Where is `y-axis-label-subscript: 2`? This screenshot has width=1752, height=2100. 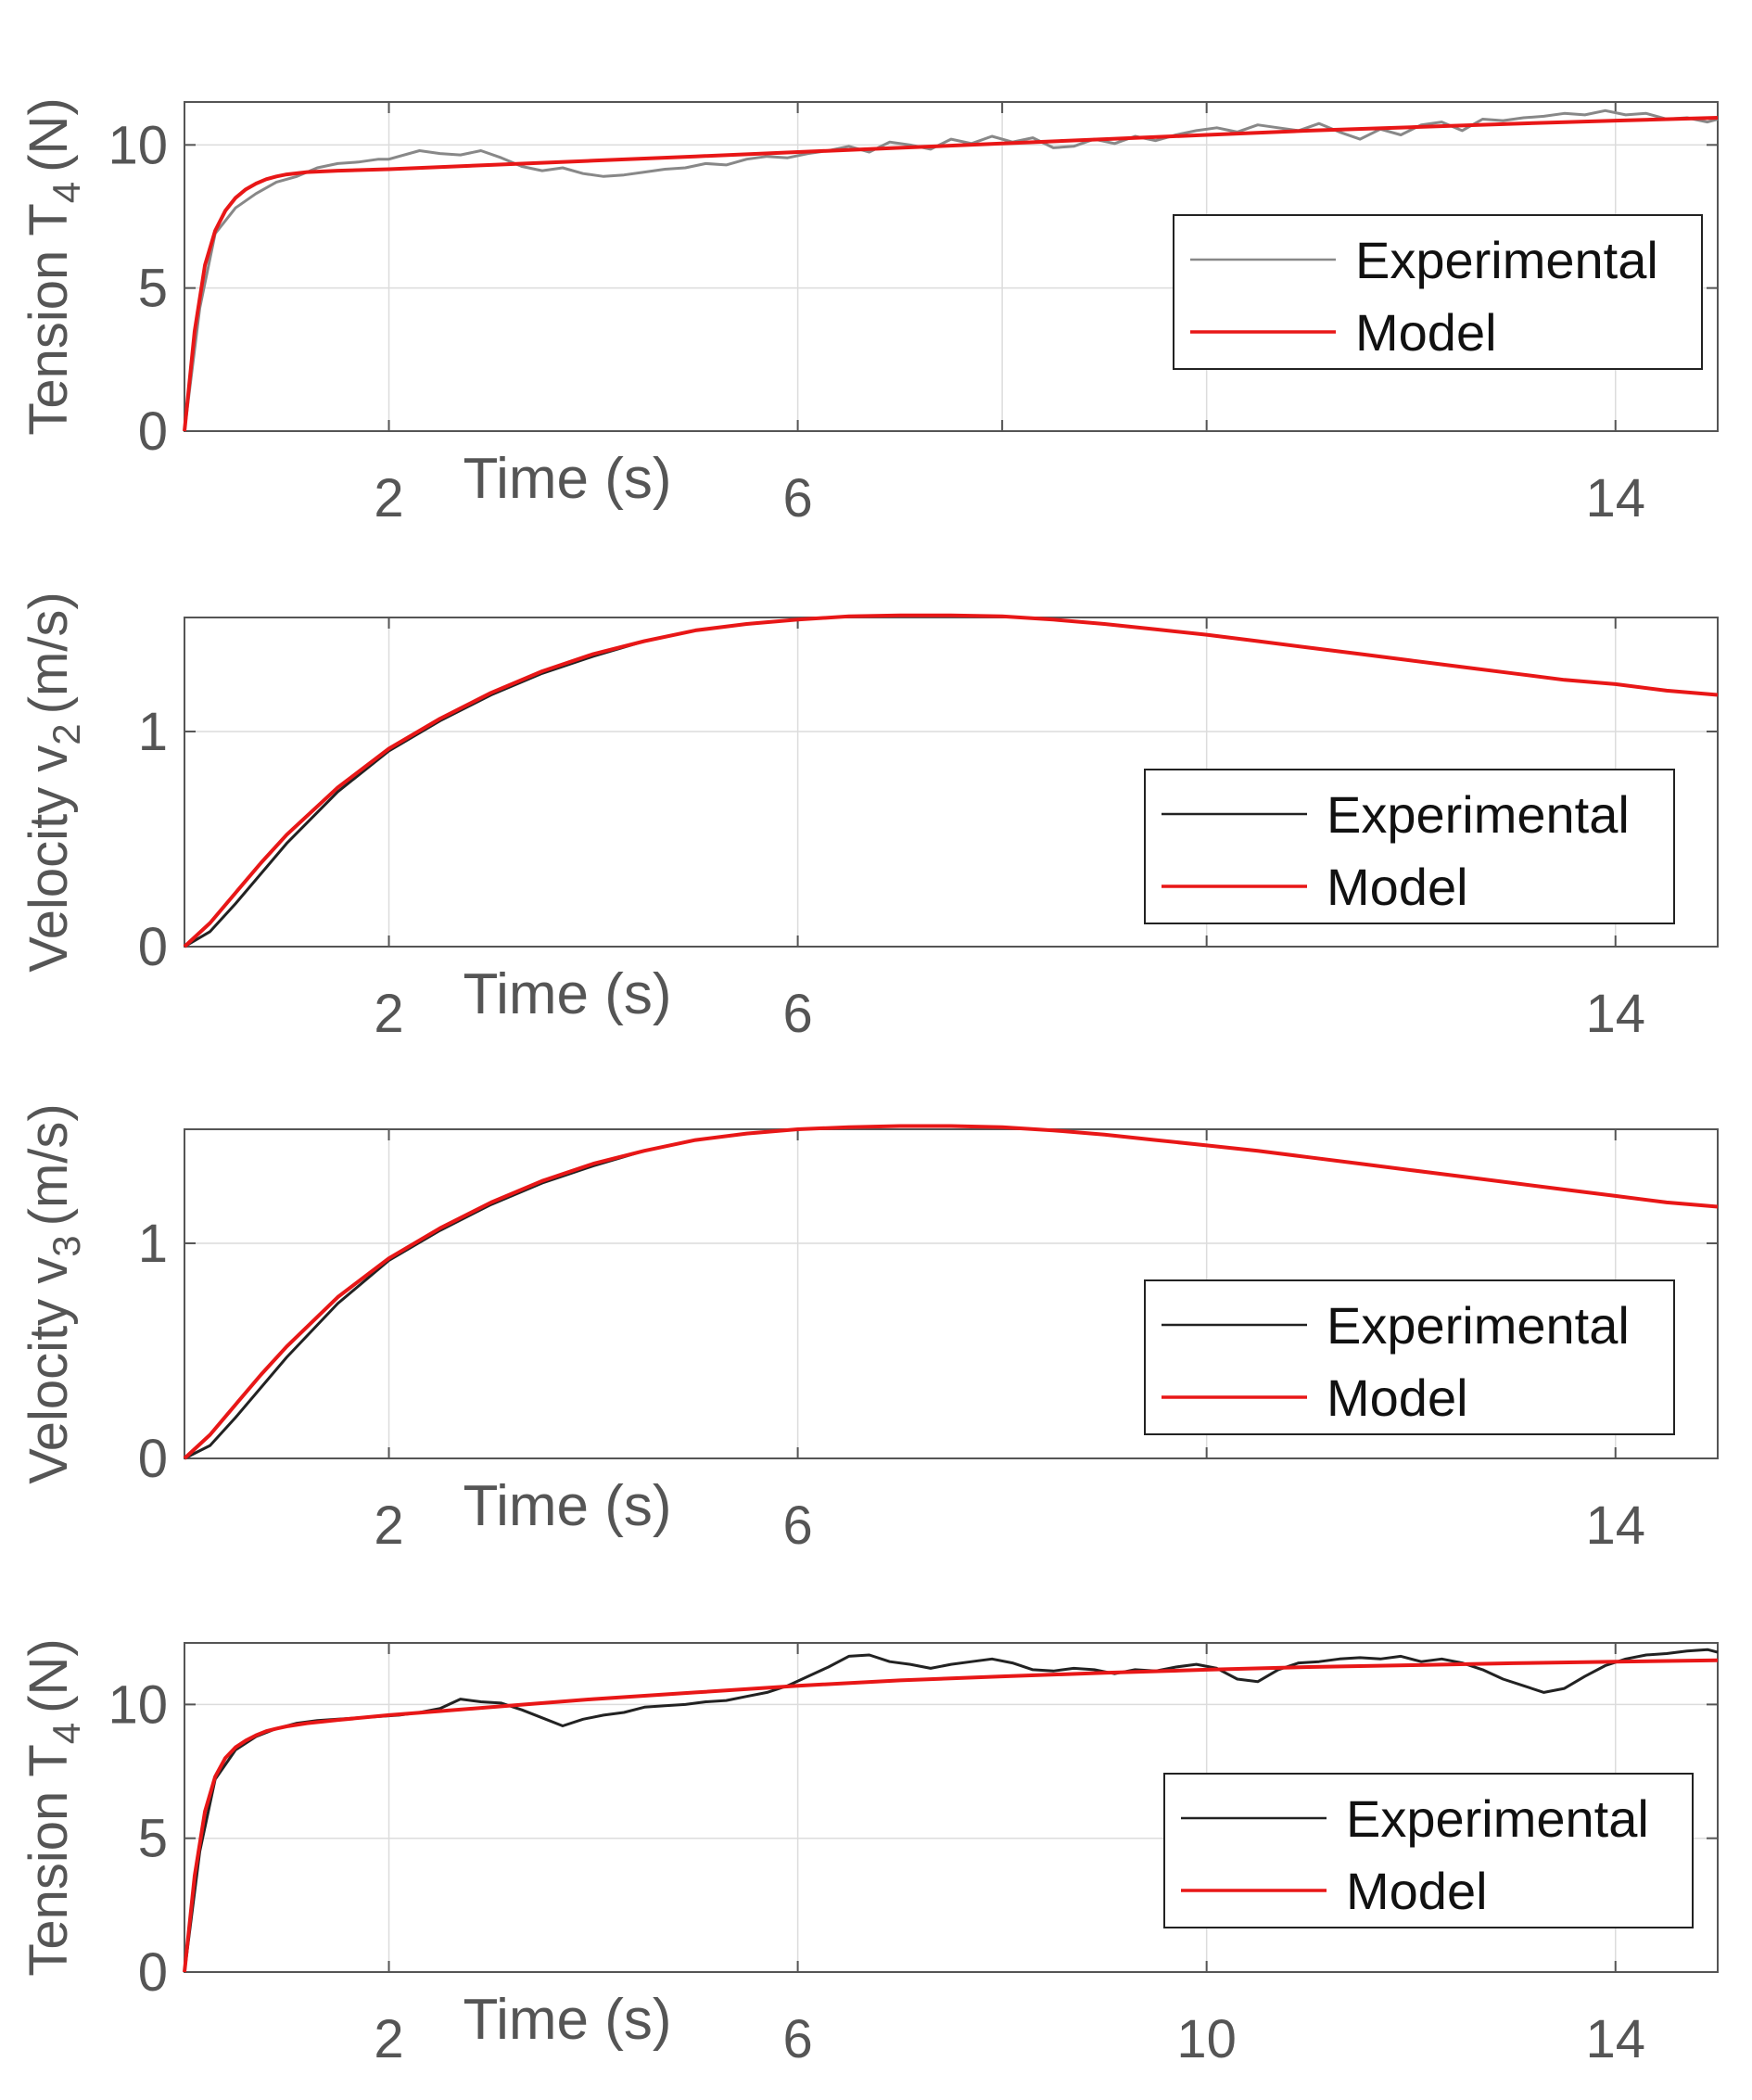
y-axis-label-subscript: 2 is located at coordinates (66, 734).